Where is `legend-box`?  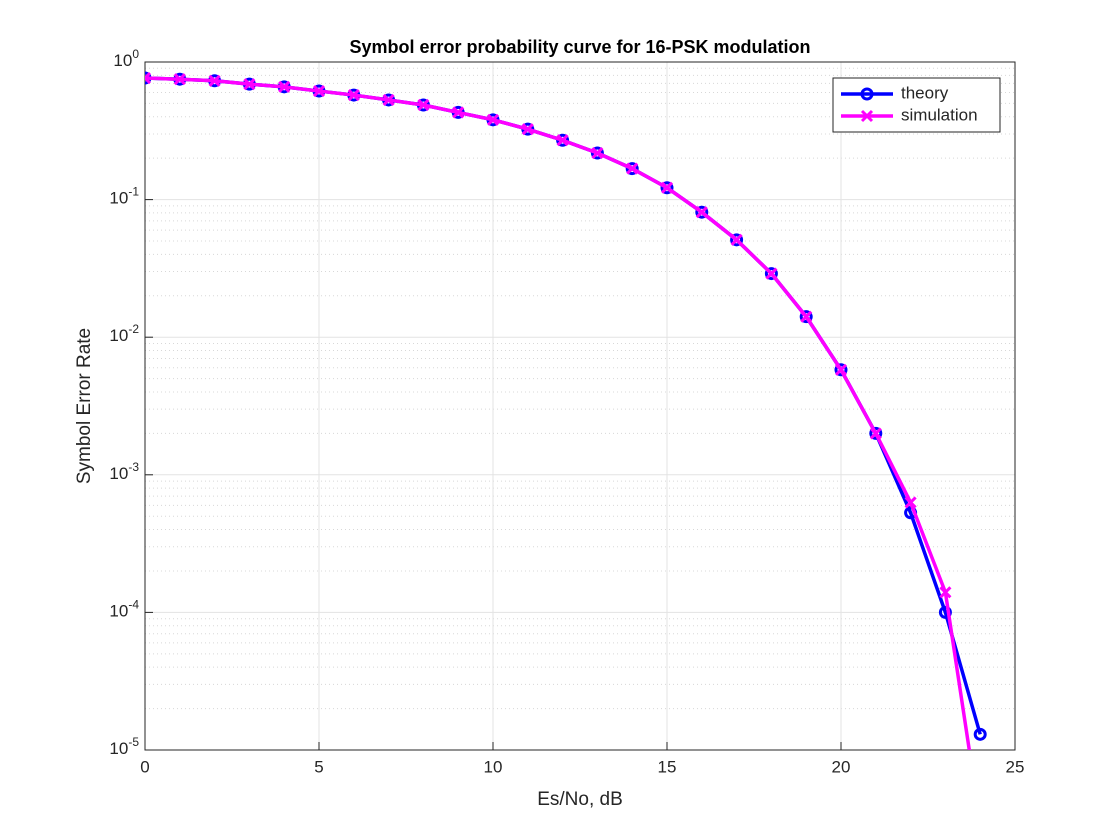 legend-box is located at coordinates (916, 105).